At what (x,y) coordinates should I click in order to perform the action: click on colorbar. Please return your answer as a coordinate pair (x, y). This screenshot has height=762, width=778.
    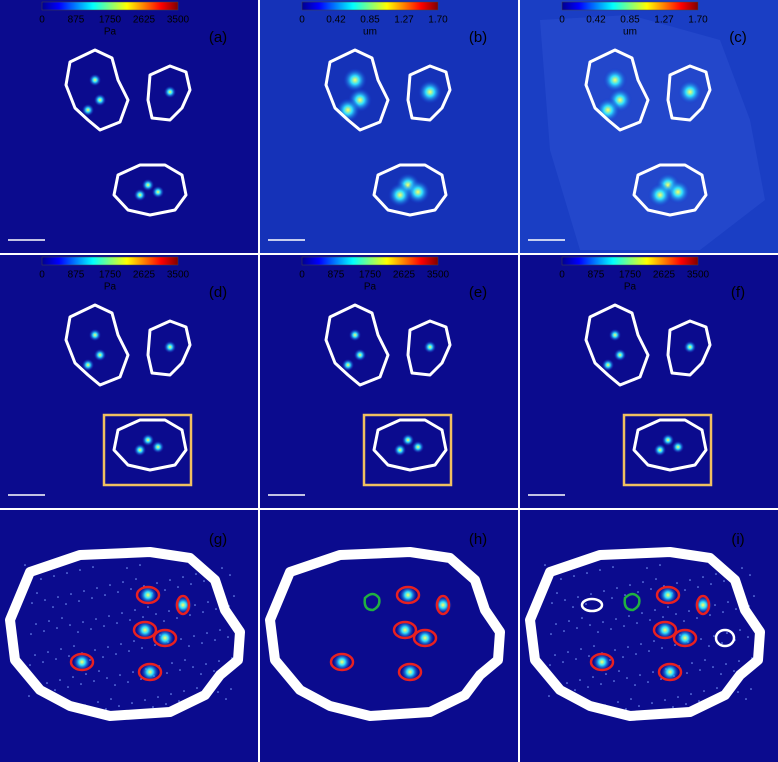
    Looking at the image, I should click on (630, 6).